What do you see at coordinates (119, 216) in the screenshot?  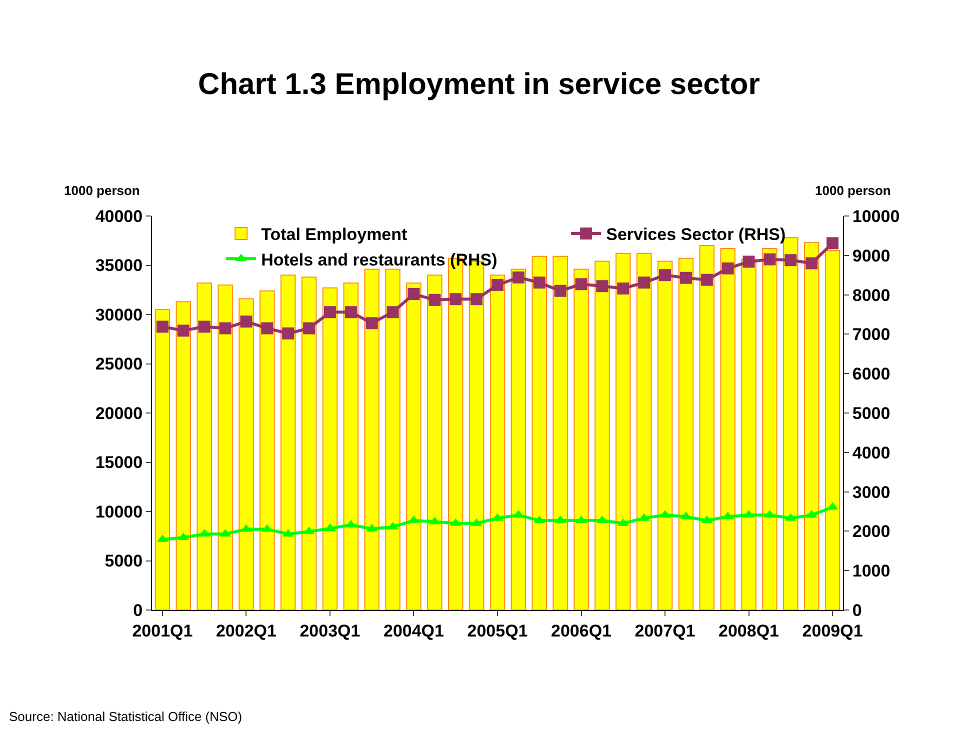 I see `y-tick-label: 40000` at bounding box center [119, 216].